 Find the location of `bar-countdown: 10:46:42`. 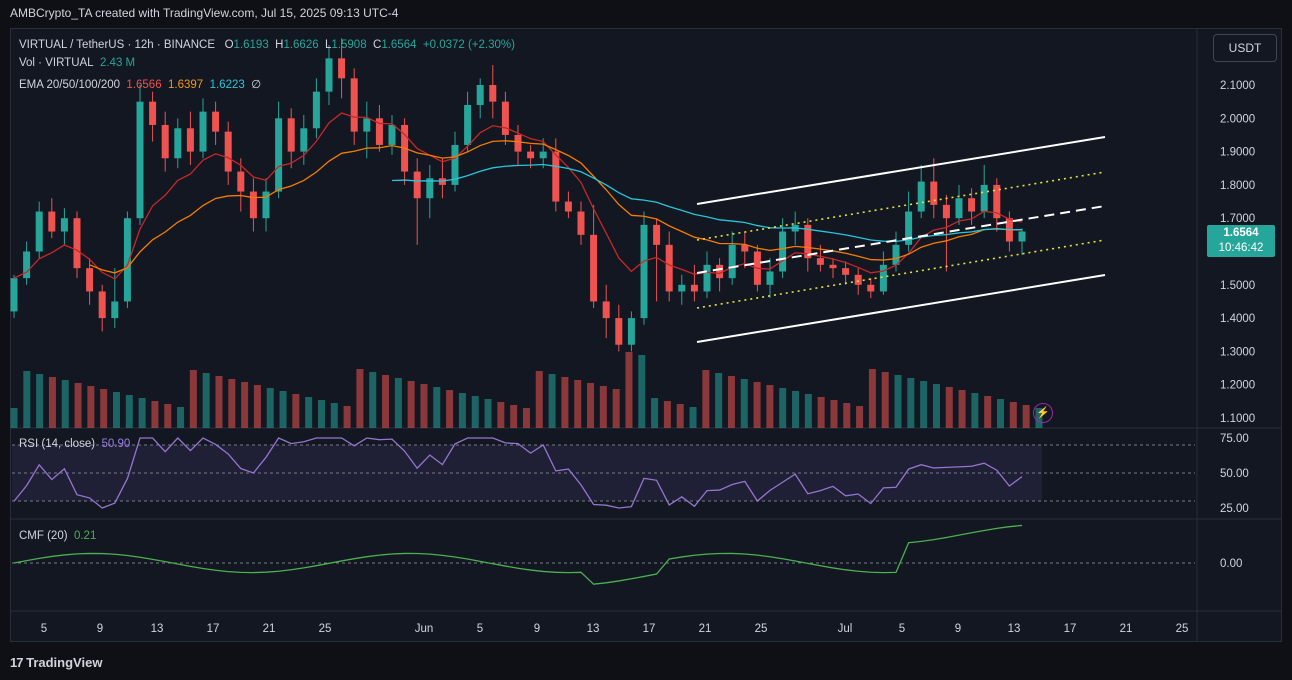

bar-countdown: 10:46:42 is located at coordinates (1241, 248).